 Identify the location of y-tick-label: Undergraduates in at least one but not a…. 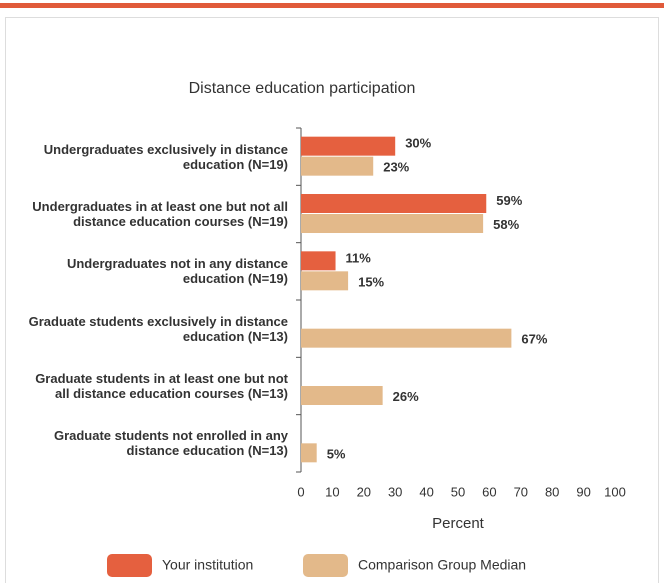
(160, 214).